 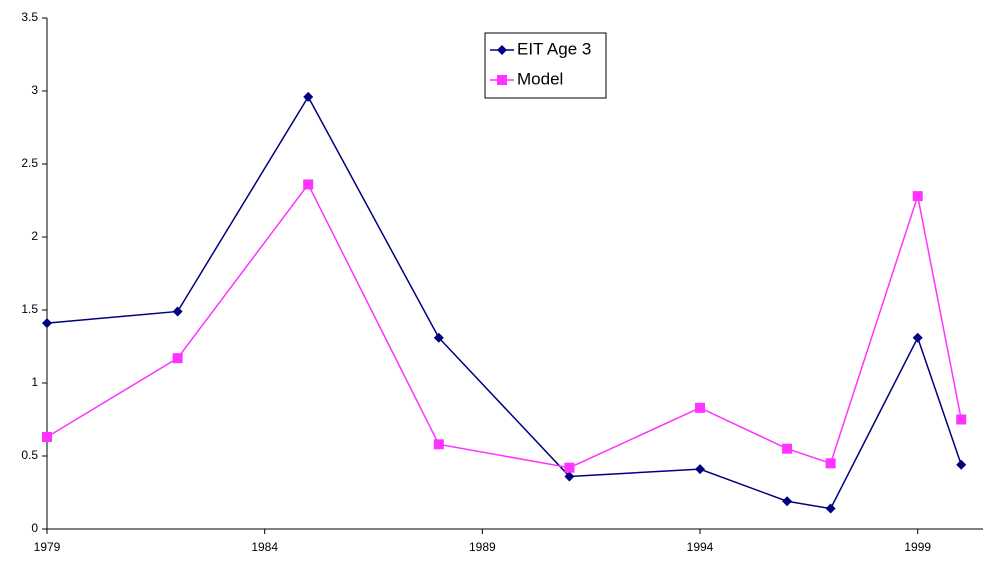 What do you see at coordinates (29, 309) in the screenshot?
I see `y-tick-label: 1.5` at bounding box center [29, 309].